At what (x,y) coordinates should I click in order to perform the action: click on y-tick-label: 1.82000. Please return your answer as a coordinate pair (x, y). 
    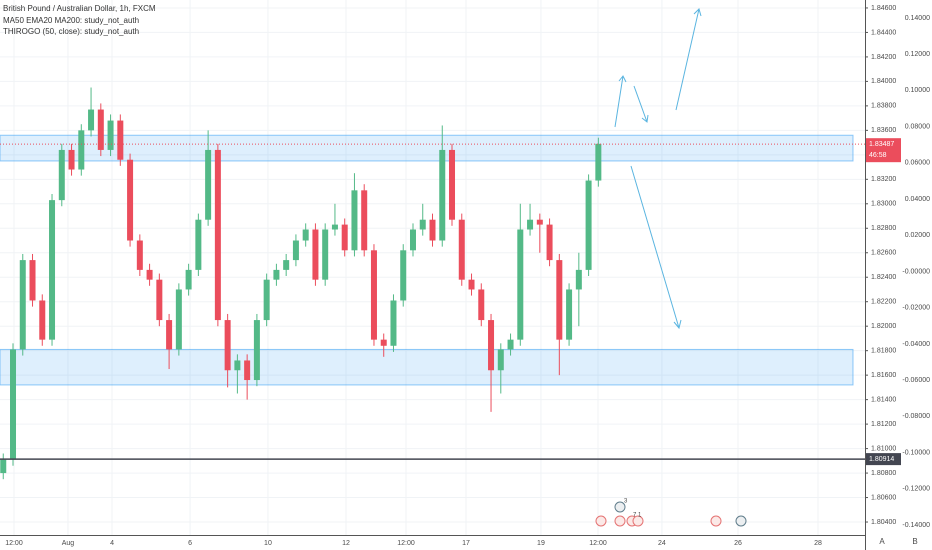
    Looking at the image, I should click on (883, 326).